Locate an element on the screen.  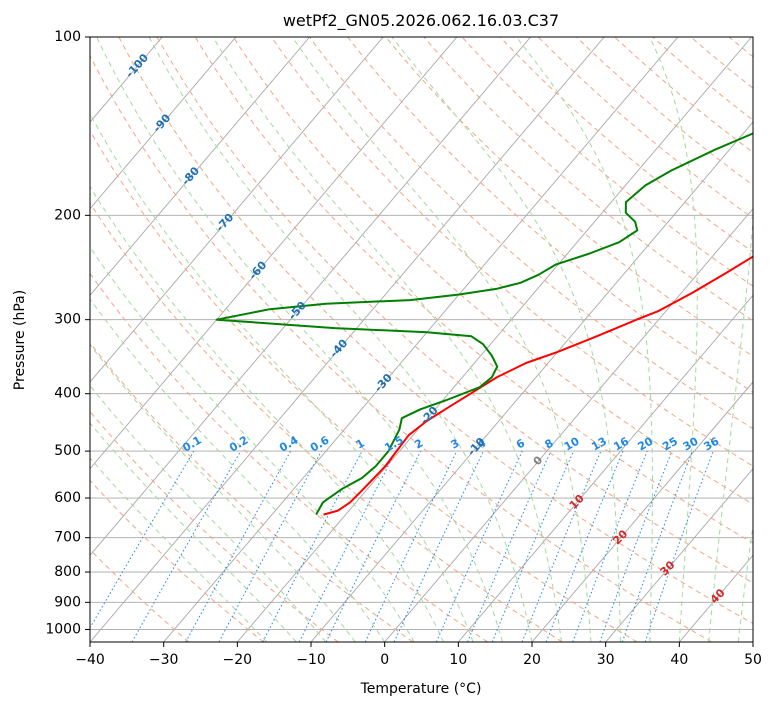
chart-title: wetPf2_GN05.2026.062.16.03.C37 is located at coordinates (421, 21).